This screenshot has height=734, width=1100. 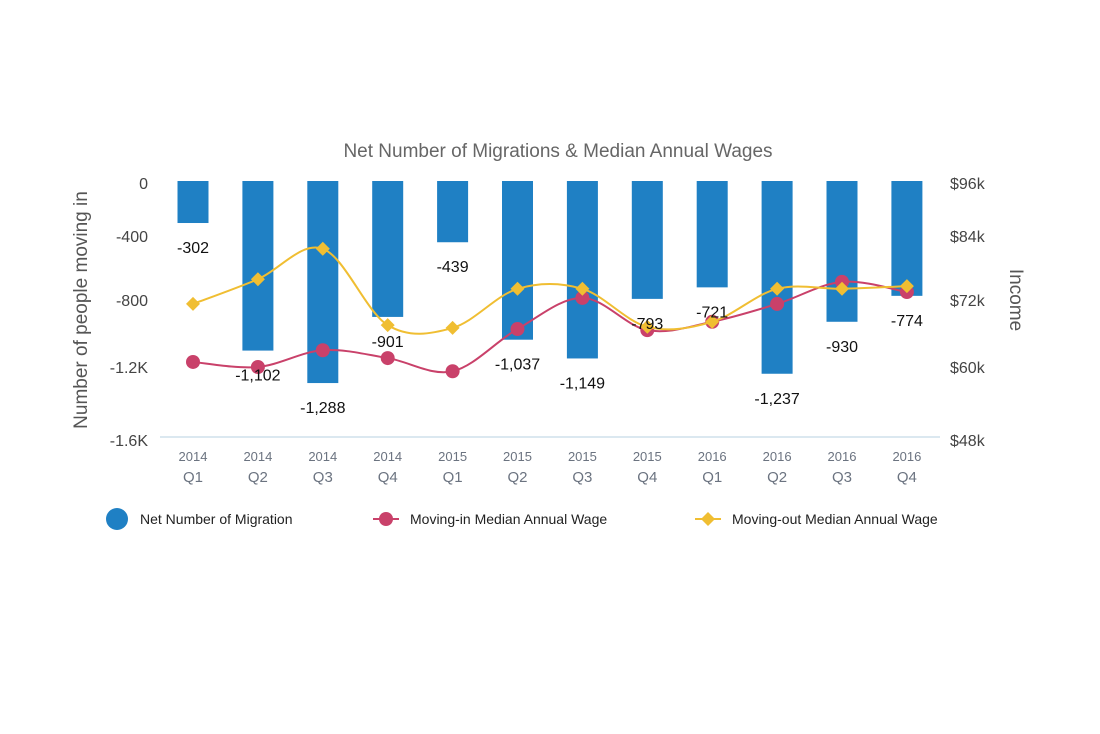 I want to click on left-tick-label: 0, so click(x=143, y=184).